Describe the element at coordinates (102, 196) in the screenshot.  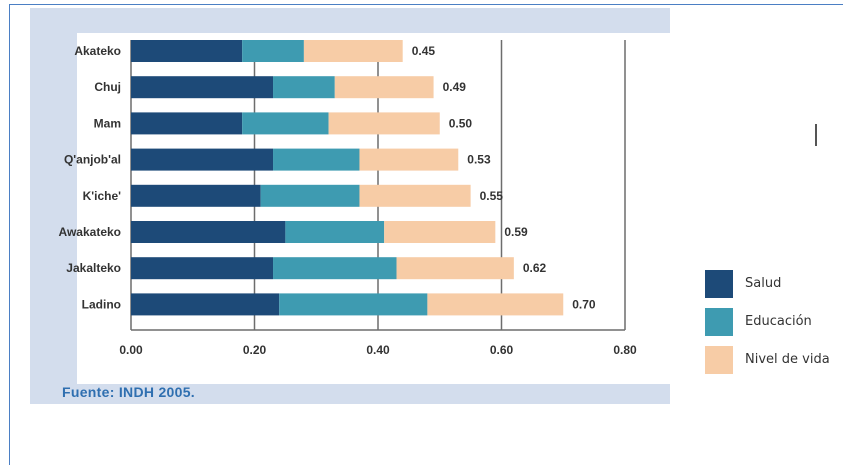
I see `category-label: K'iche'` at that location.